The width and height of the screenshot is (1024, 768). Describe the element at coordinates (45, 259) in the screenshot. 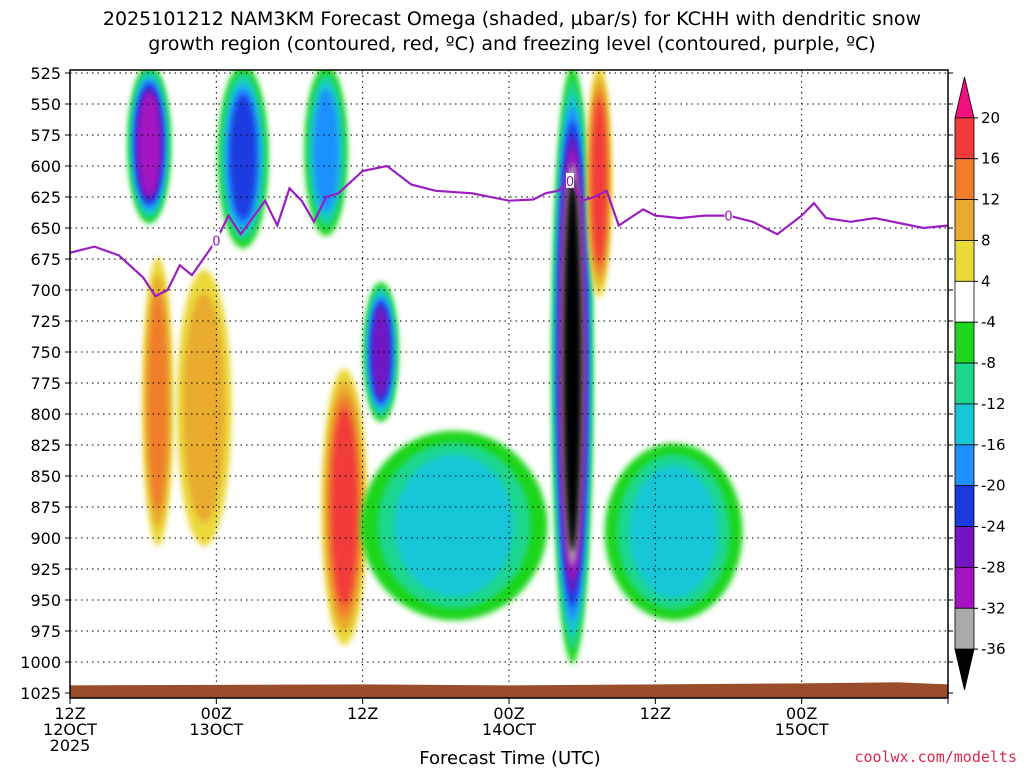

I see `y-tick-label: 675` at that location.